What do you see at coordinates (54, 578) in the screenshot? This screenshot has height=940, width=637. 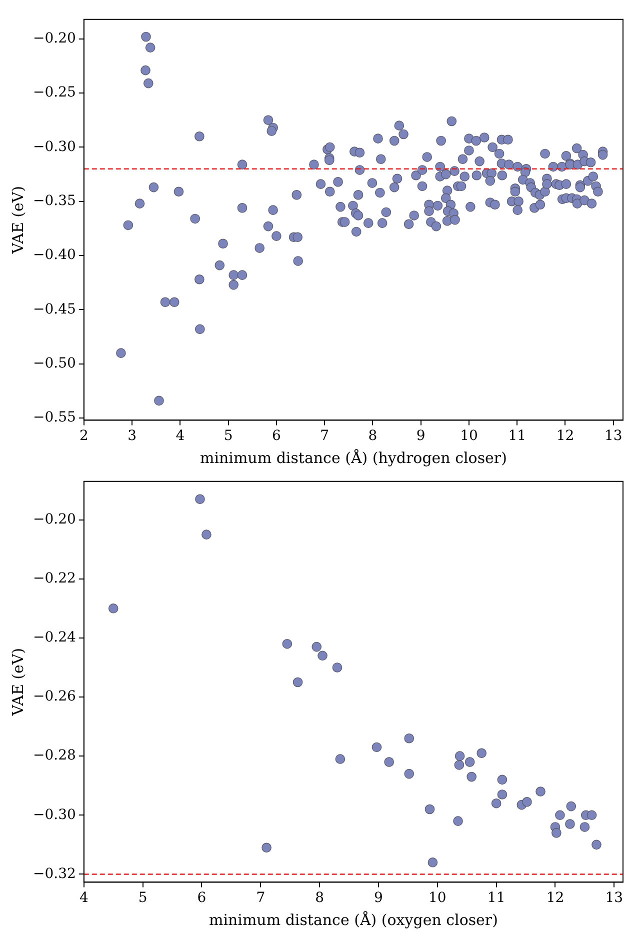 I see `y-tick-label: −0.22` at bounding box center [54, 578].